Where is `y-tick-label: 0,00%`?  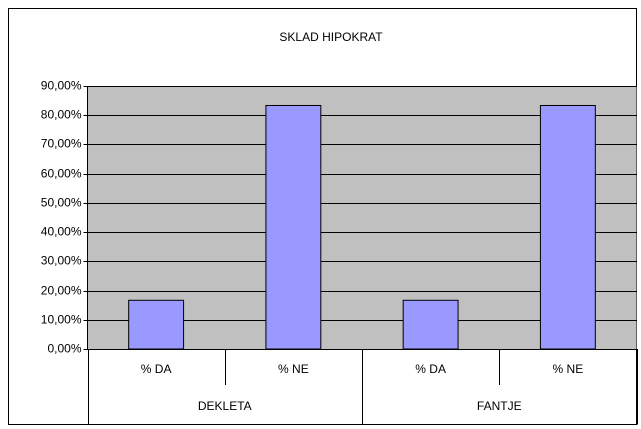
y-tick-label: 0,00% is located at coordinates (64, 349).